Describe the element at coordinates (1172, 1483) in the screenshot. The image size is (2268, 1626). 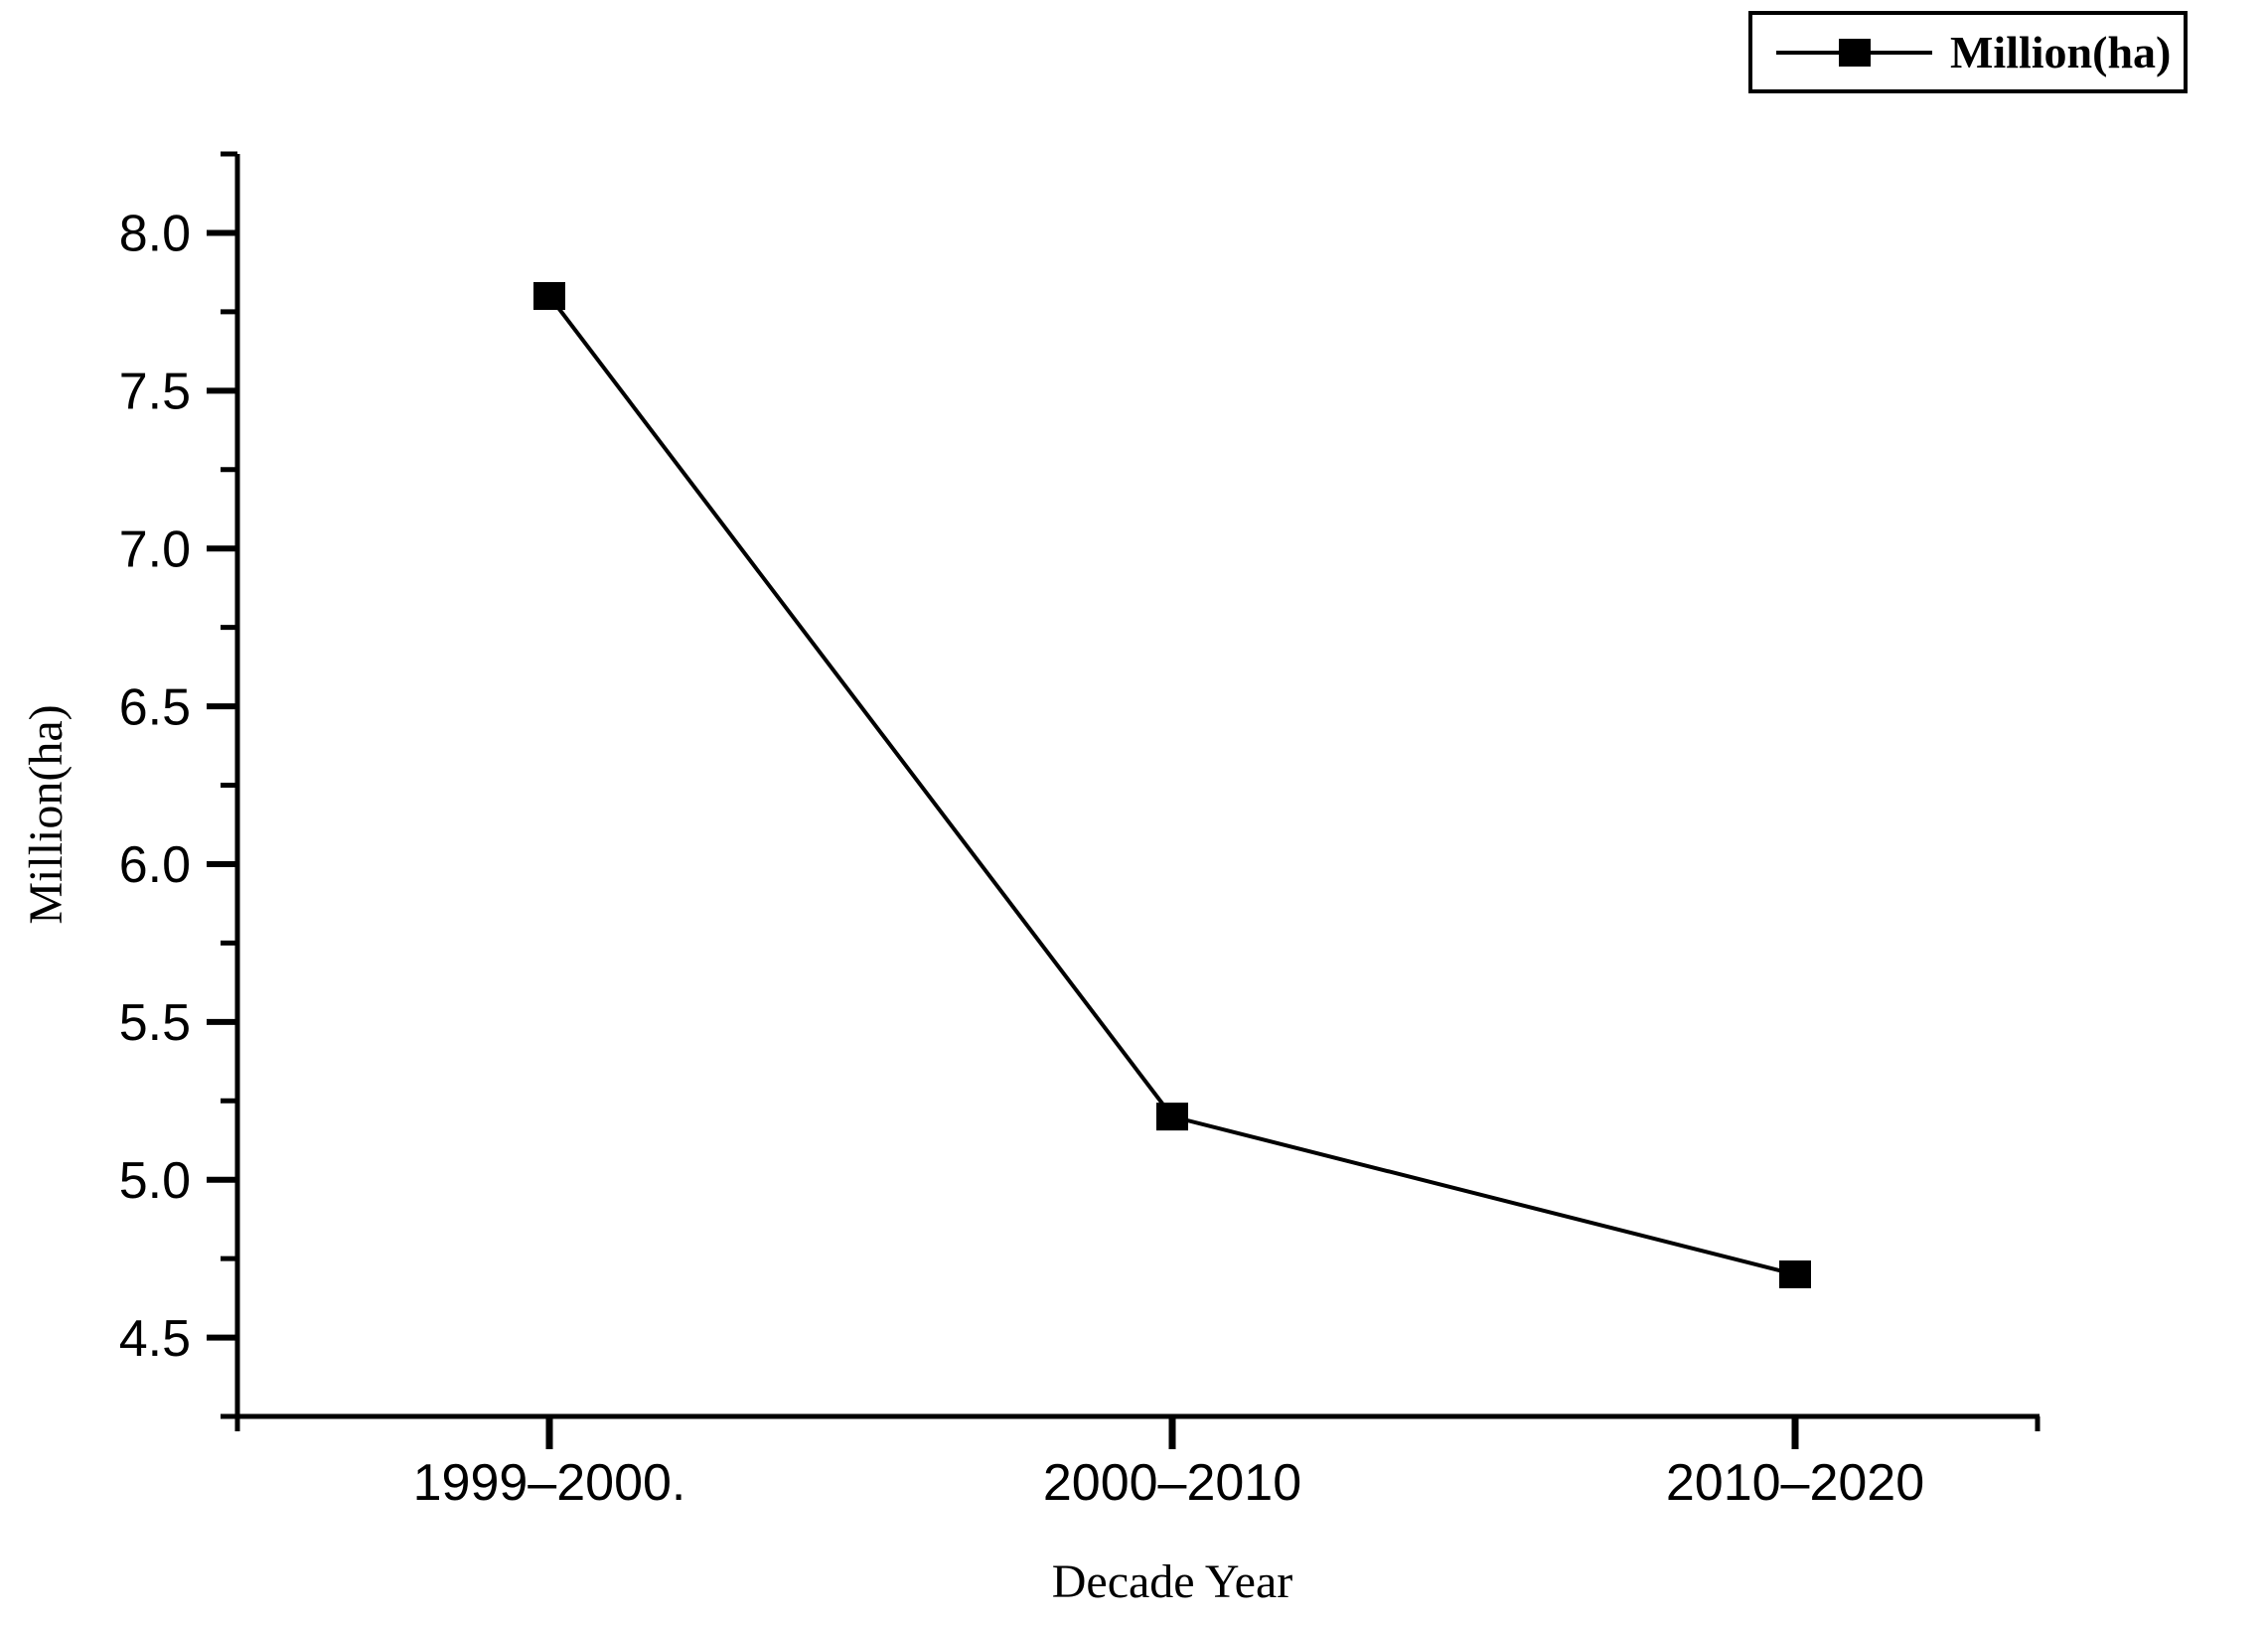
I see `x-tick-label: 2000–2010` at that location.